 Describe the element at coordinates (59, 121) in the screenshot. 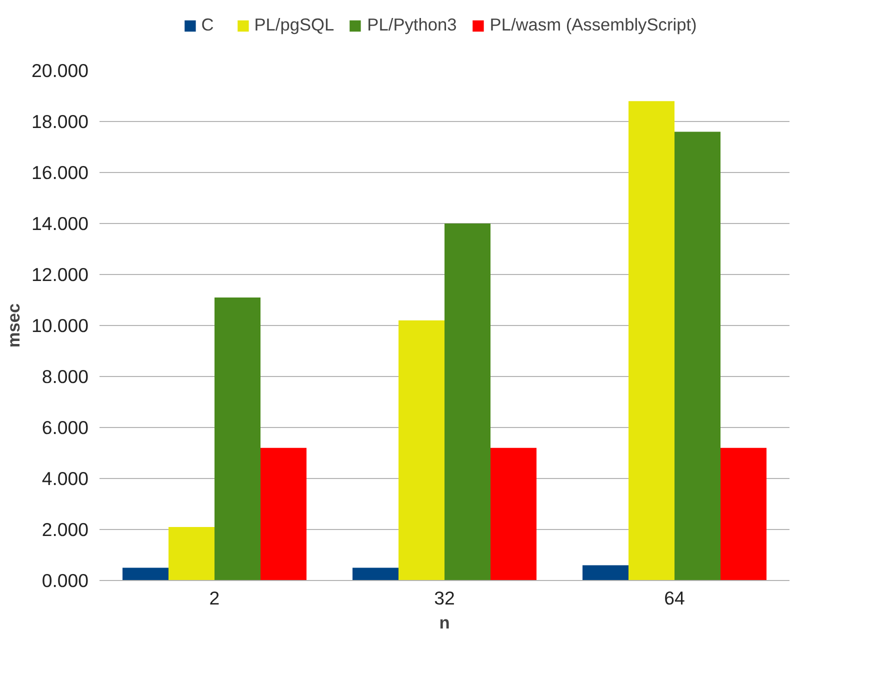

I see `y-tick-label: 18.000` at that location.